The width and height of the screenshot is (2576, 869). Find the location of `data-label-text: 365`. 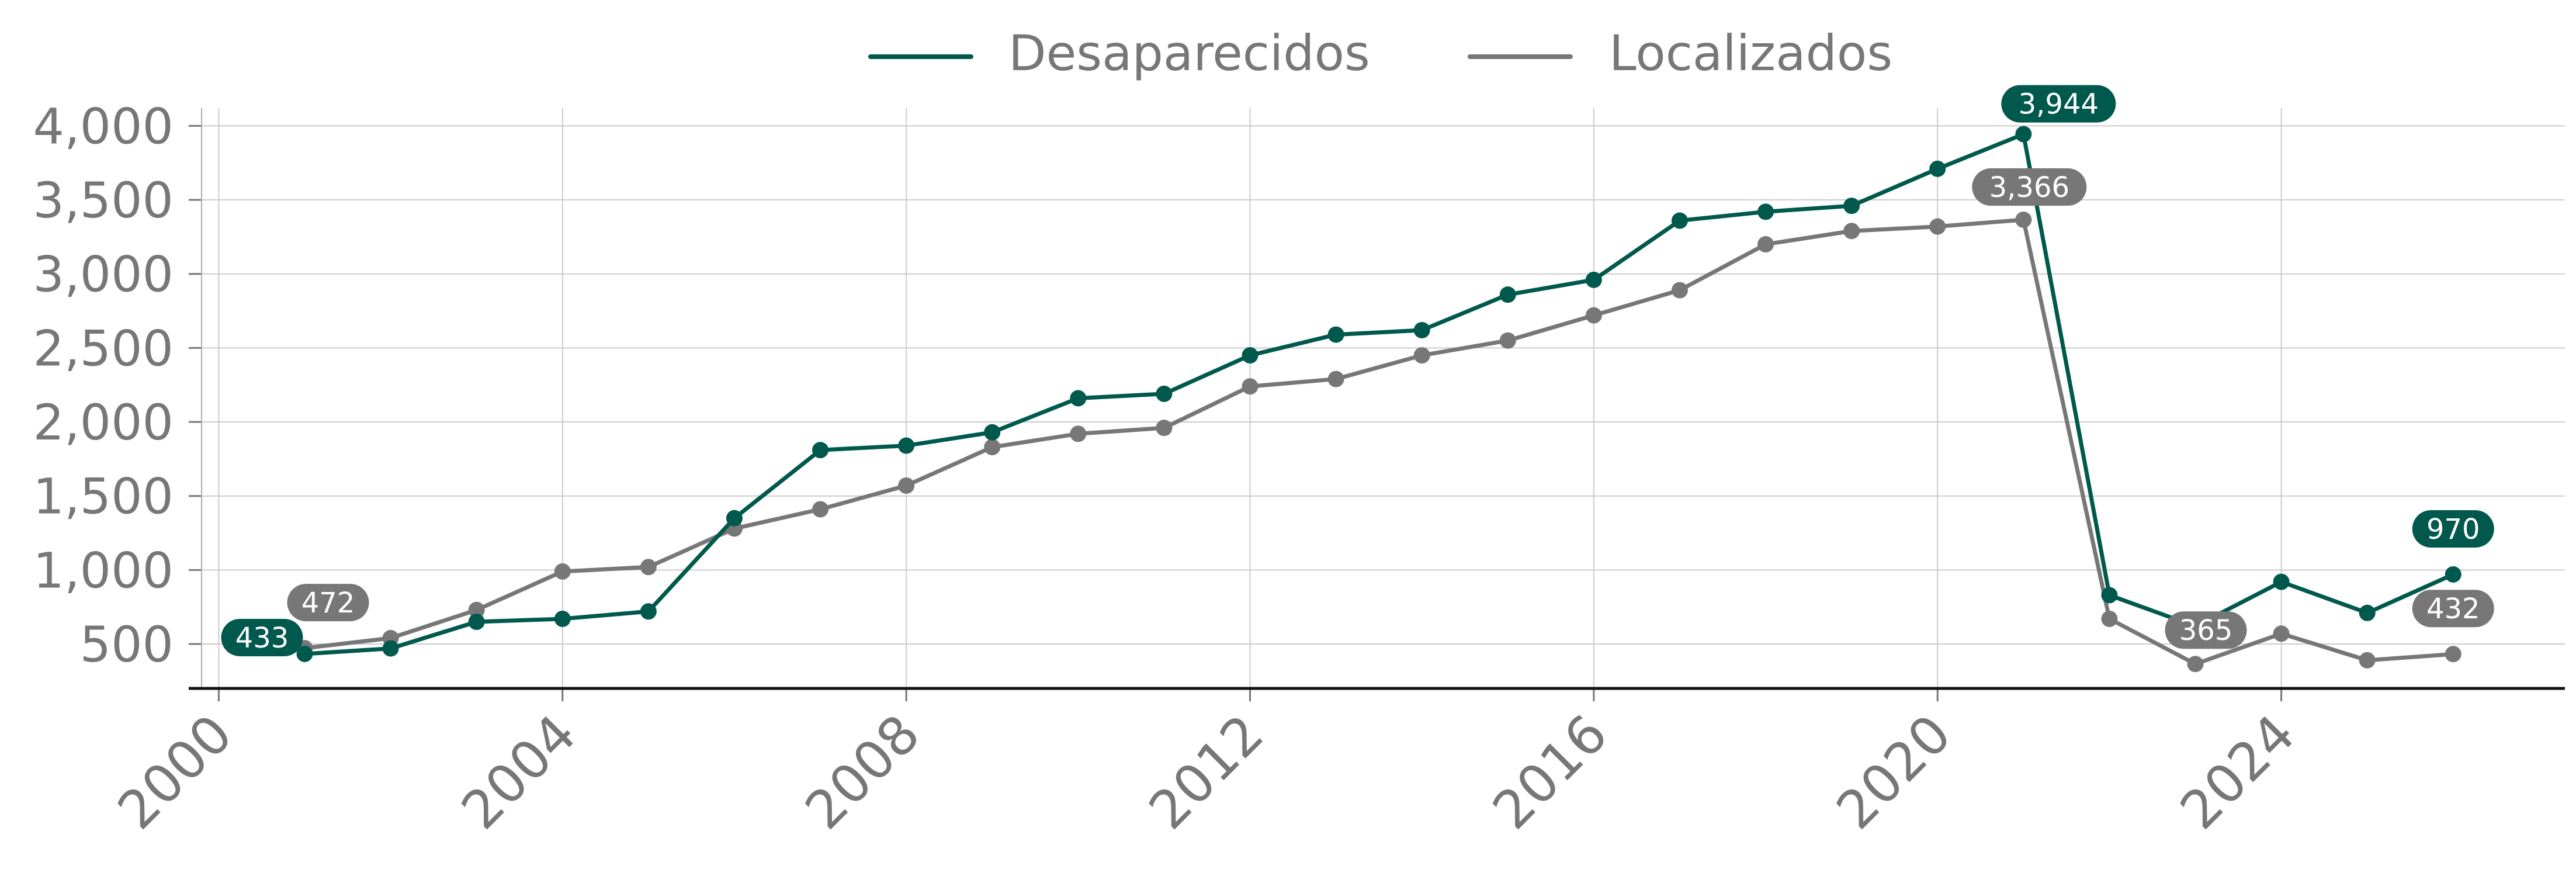

data-label-text: 365 is located at coordinates (2206, 630).